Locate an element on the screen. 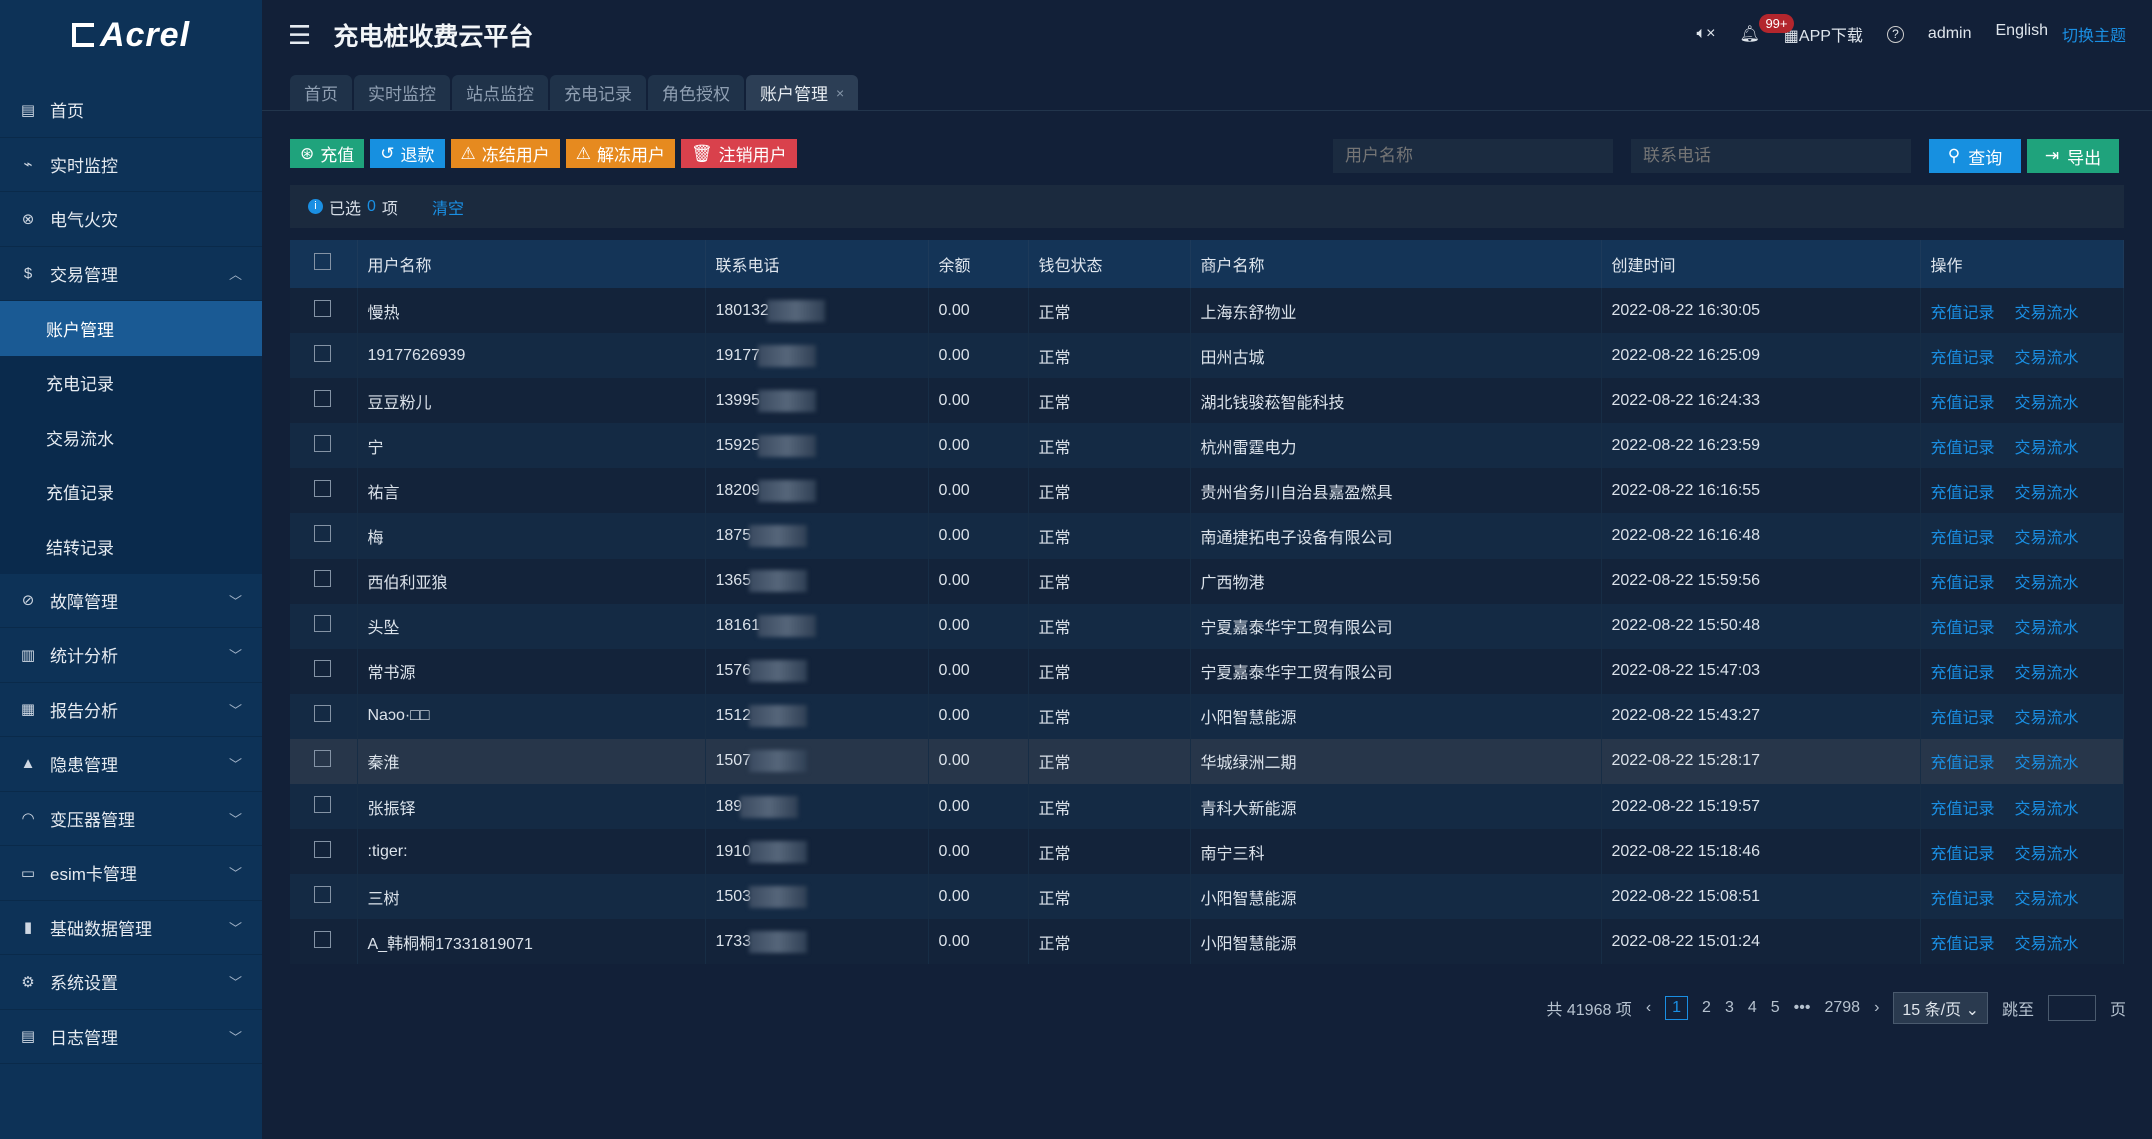  sidebar-item-7: ▲ 隐患管理 ﹀ is located at coordinates (131, 764).